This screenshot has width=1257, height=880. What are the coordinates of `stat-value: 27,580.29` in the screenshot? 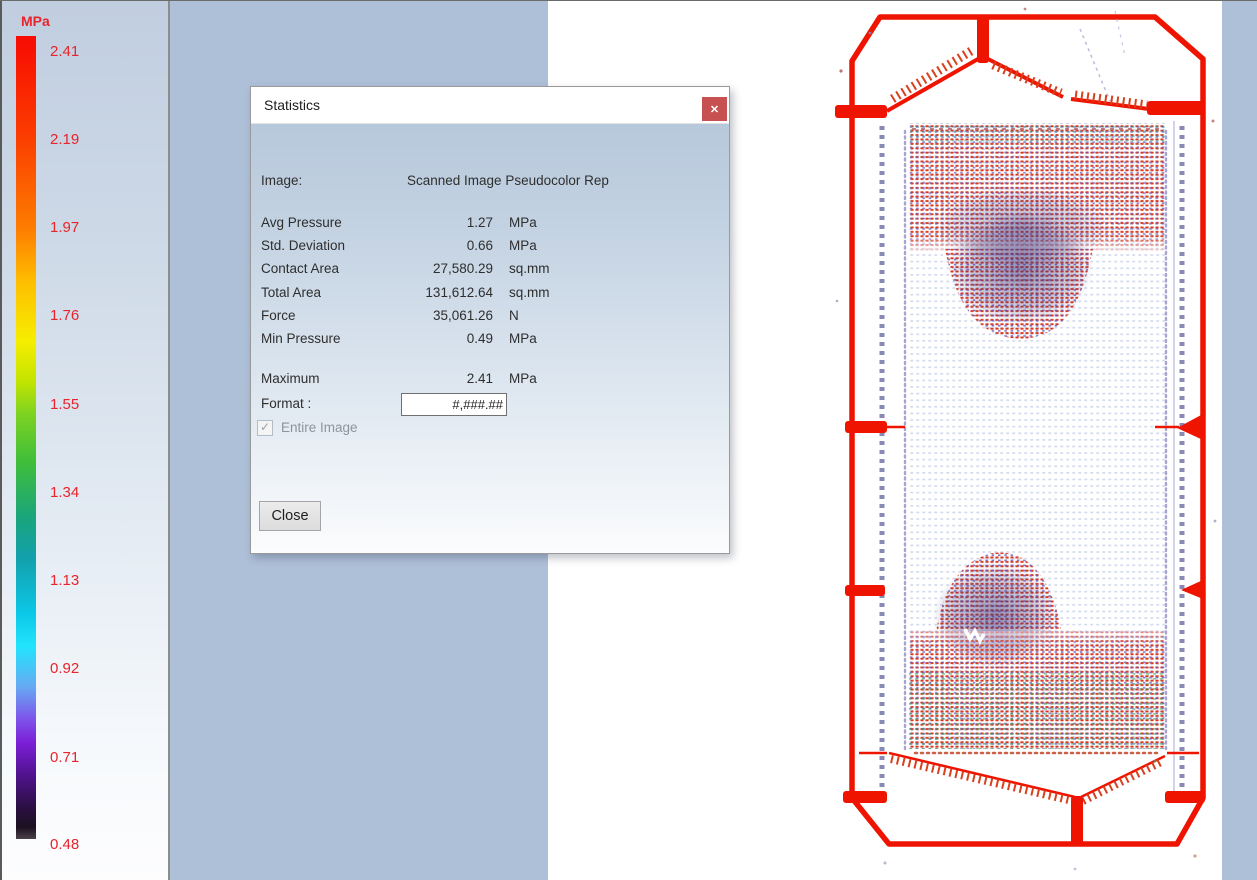 It's located at (462, 268).